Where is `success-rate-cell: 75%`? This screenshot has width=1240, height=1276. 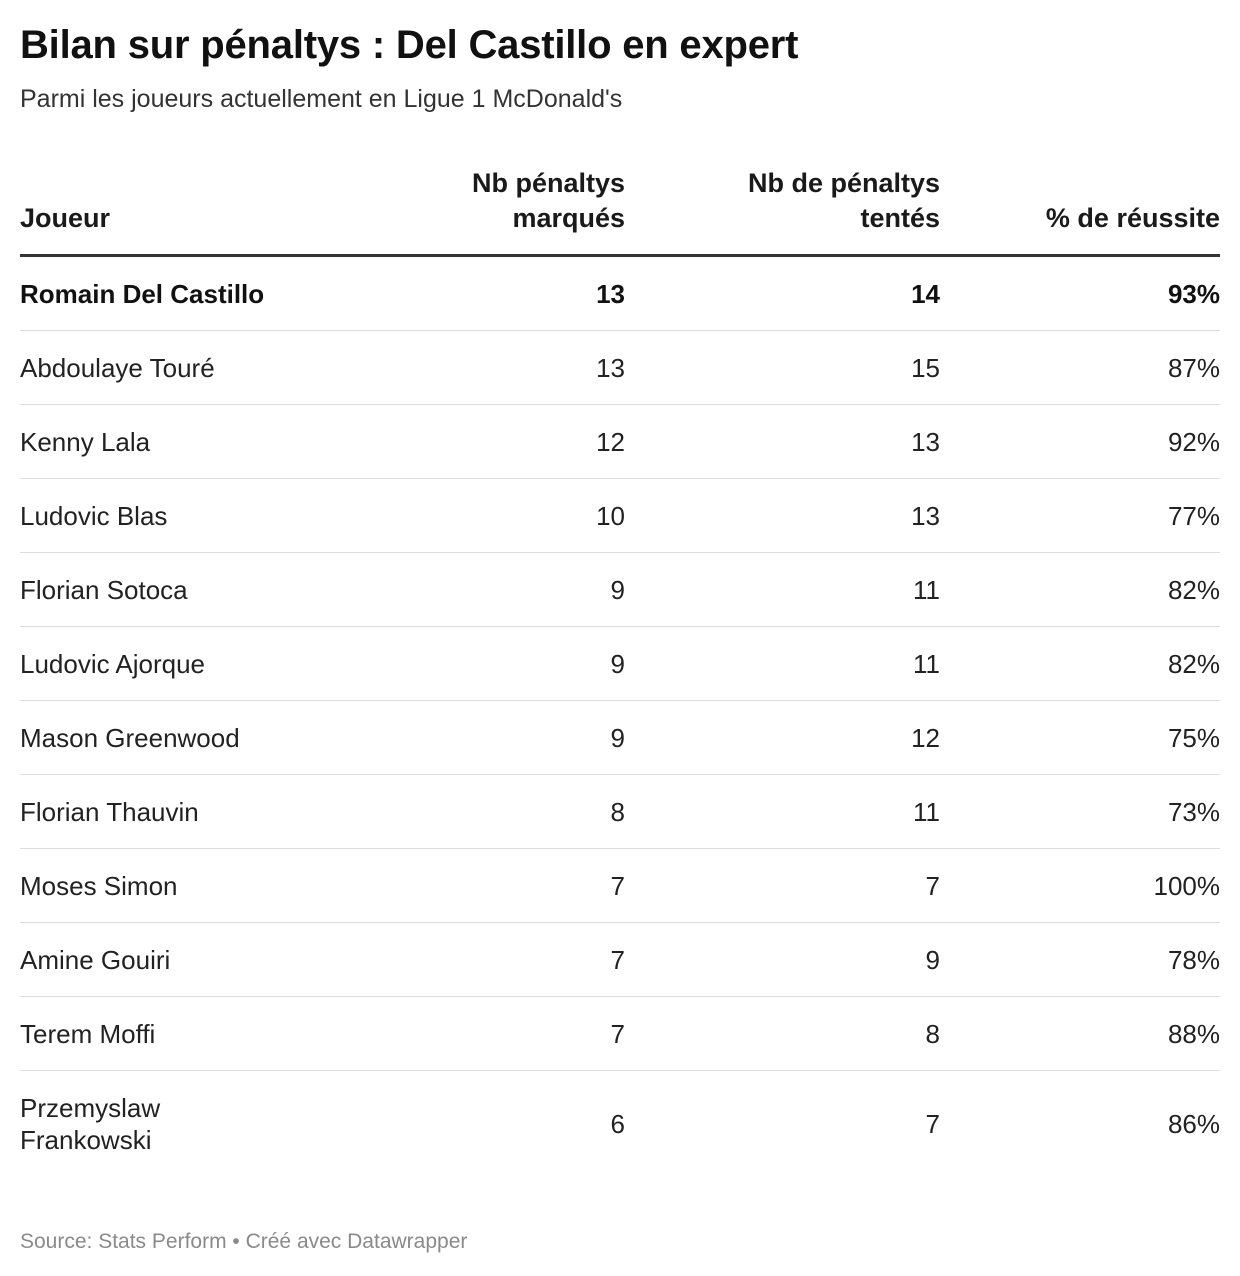
success-rate-cell: 75% is located at coordinates (1080, 737).